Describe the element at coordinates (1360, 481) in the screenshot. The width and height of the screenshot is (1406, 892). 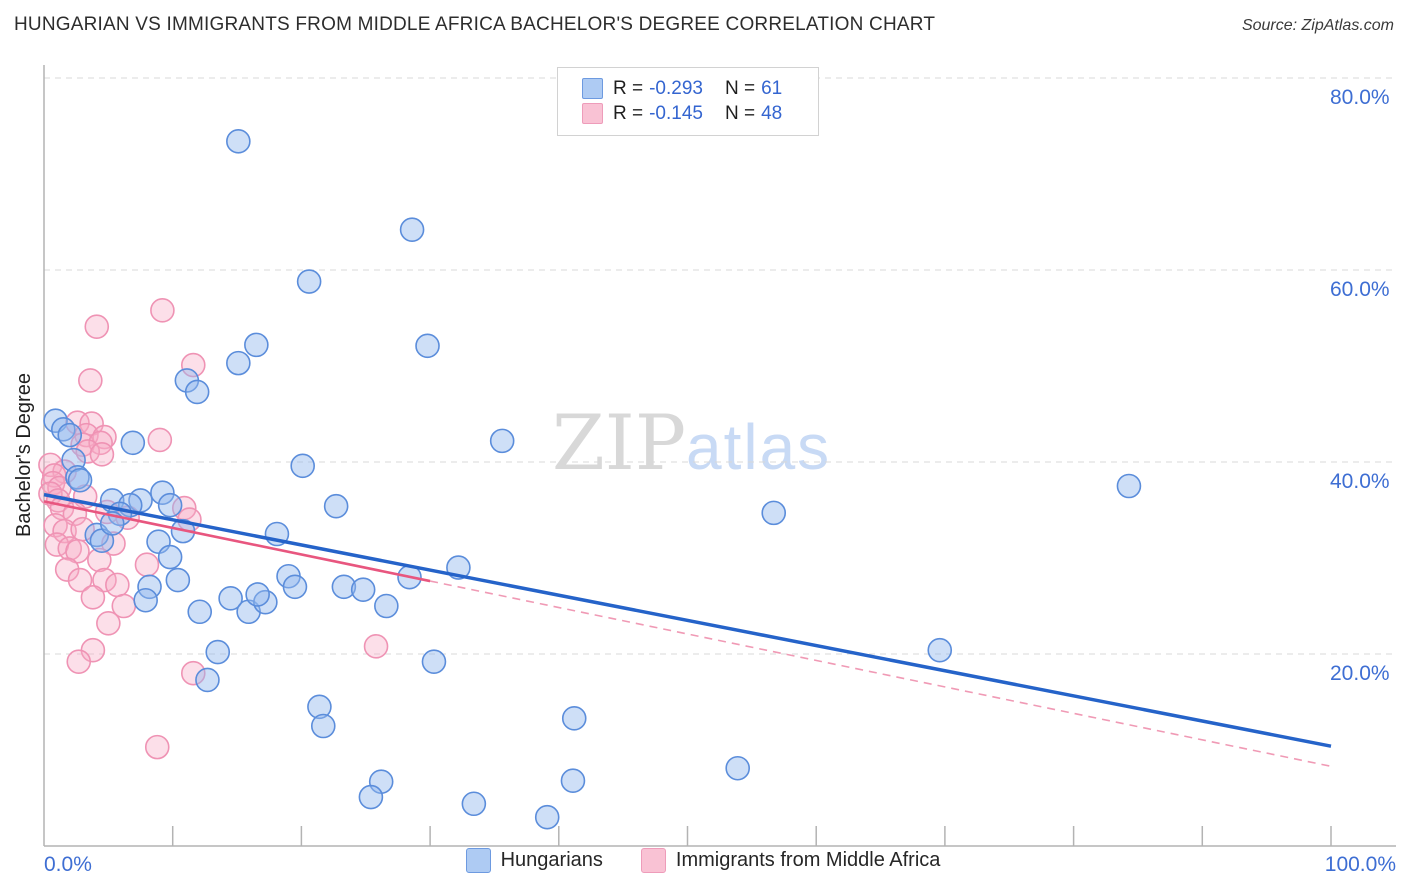
I see `y-axis-label: 40.0%` at that location.